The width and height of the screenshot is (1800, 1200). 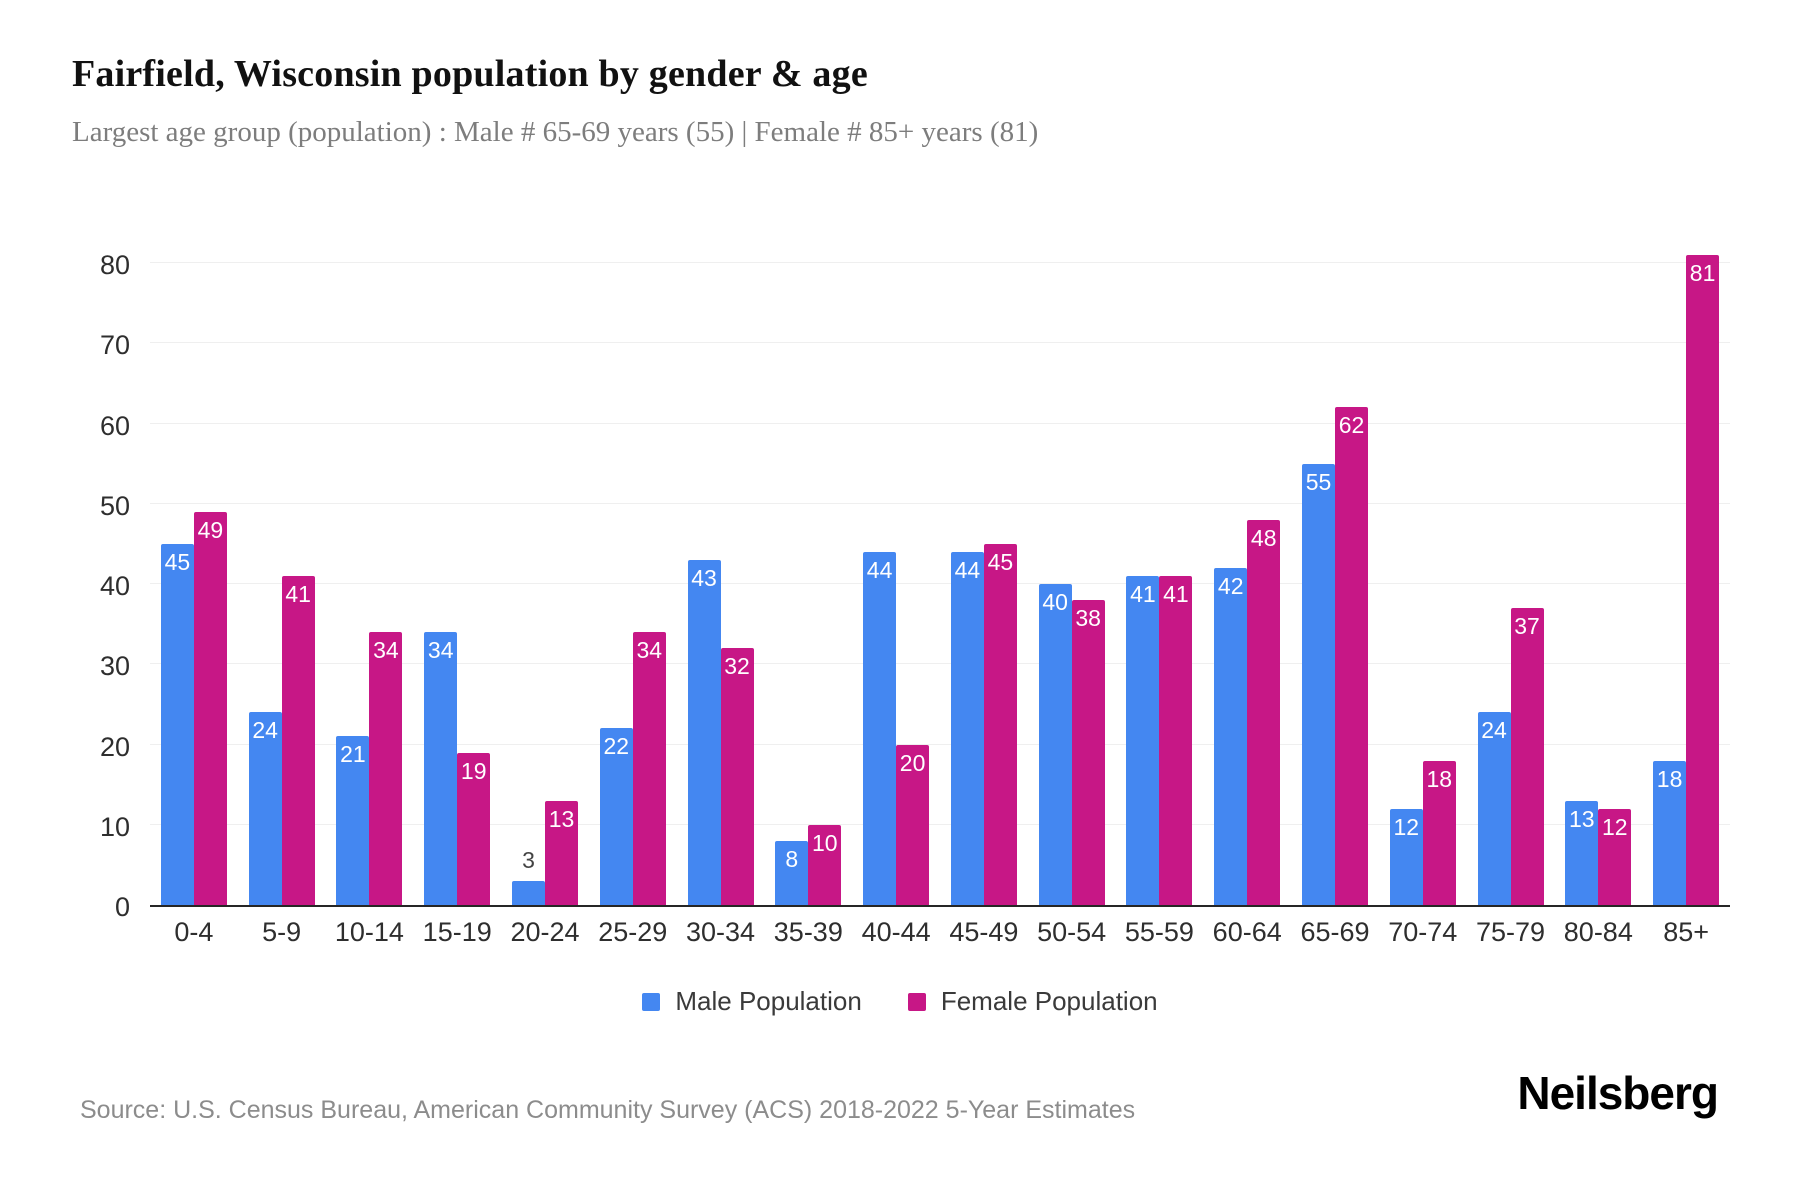 What do you see at coordinates (298, 740) in the screenshot?
I see `bar-female-5-9: 41` at bounding box center [298, 740].